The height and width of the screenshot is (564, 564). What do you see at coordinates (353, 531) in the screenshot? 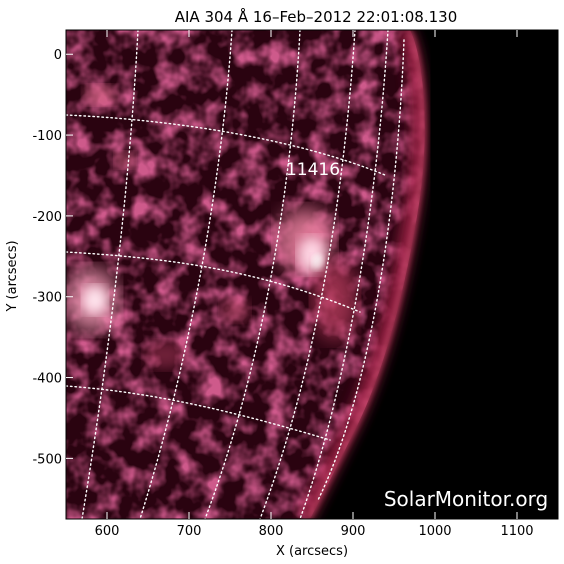
I see `x-tick-label: 900` at bounding box center [353, 531].